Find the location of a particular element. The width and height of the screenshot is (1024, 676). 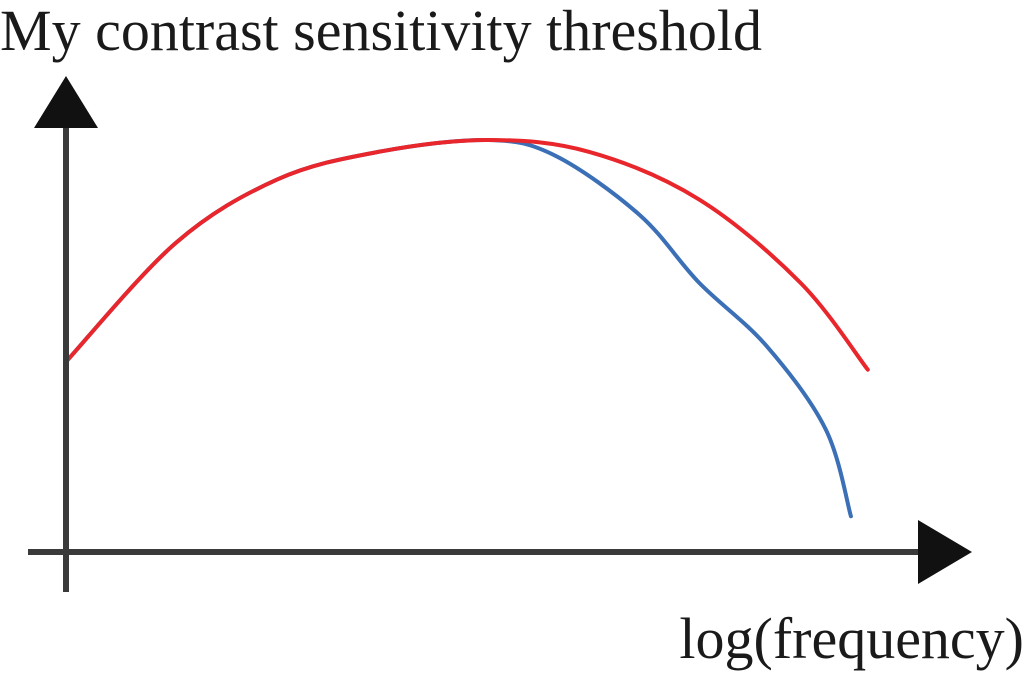

y-axis-arrow is located at coordinates (66, 102).